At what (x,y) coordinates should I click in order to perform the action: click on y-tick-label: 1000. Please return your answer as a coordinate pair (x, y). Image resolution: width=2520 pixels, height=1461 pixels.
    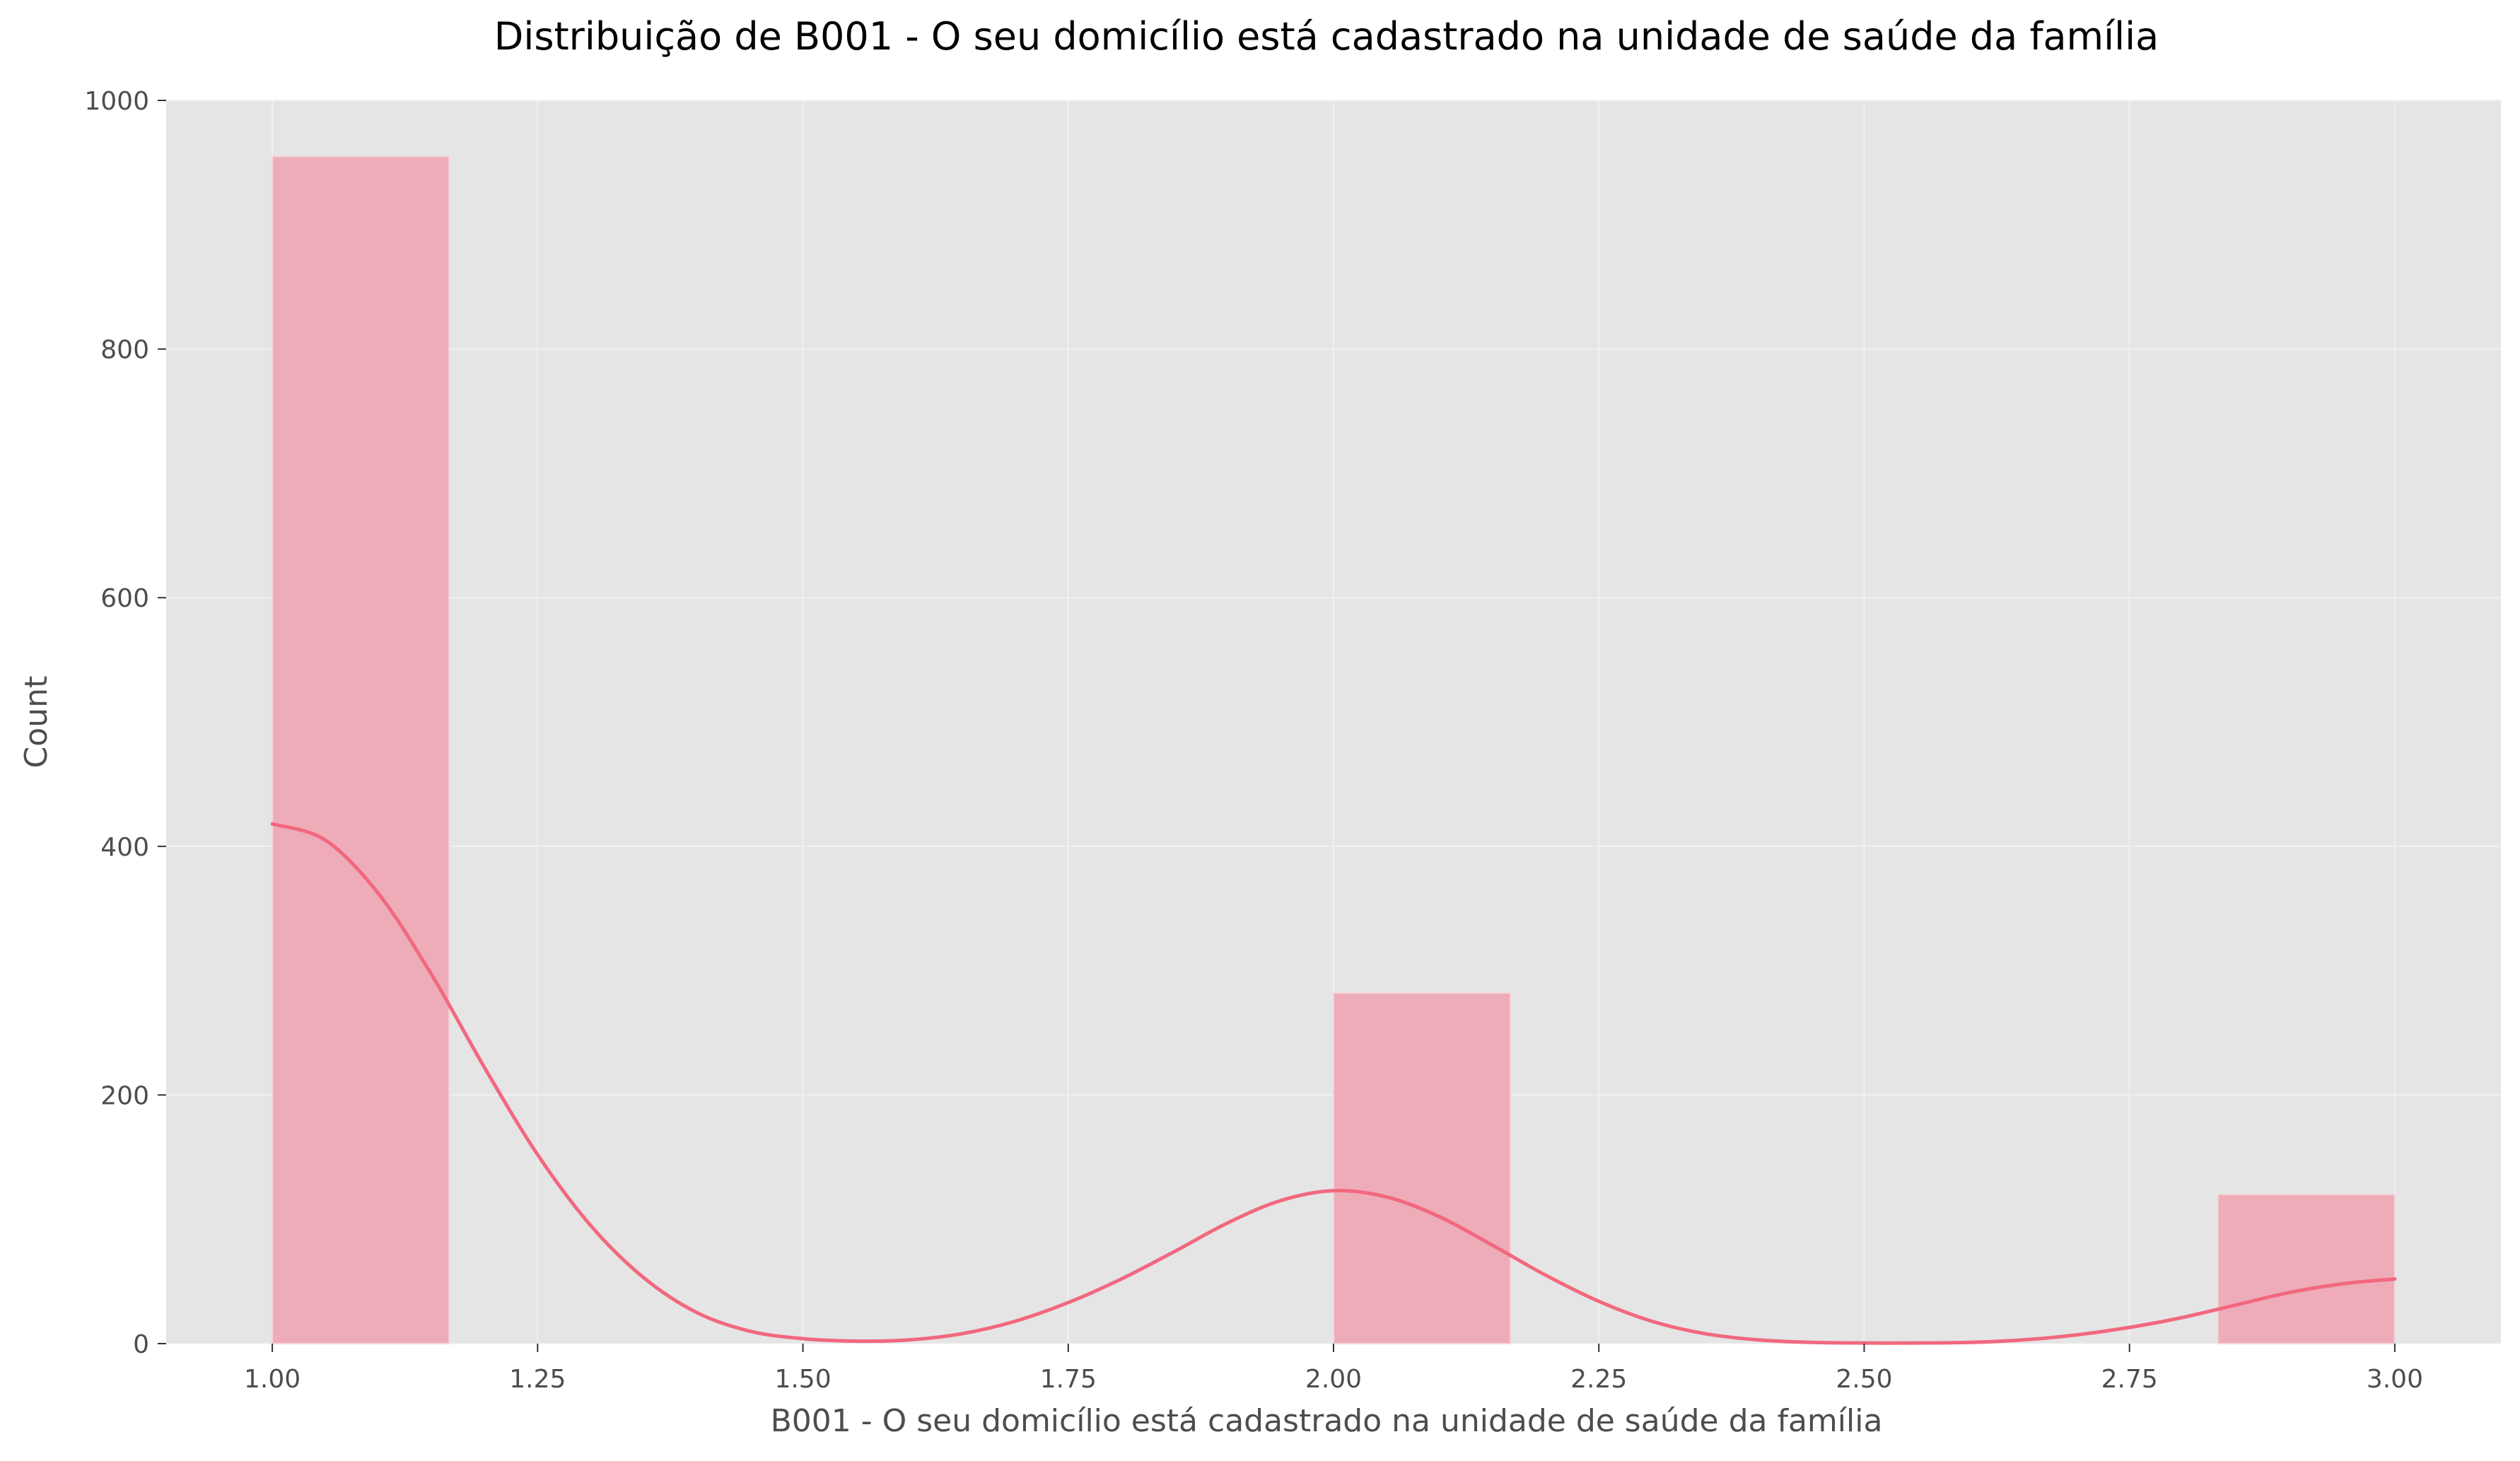
    Looking at the image, I should click on (117, 102).